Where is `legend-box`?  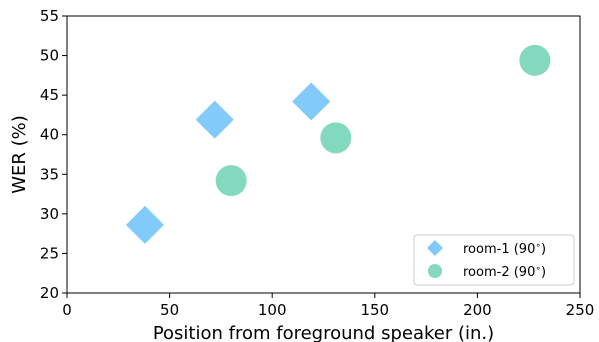
legend-box is located at coordinates (494, 260).